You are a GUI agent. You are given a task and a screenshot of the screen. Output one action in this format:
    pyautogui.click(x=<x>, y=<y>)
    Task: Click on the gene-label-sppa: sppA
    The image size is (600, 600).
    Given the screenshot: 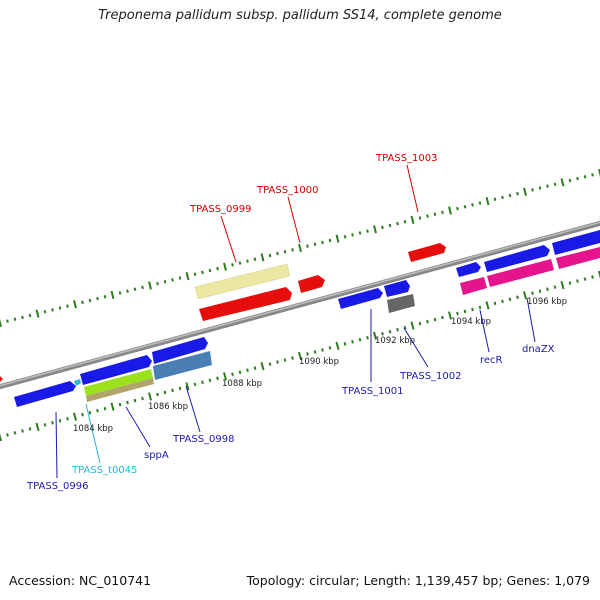 What is the action you would take?
    pyautogui.click(x=156, y=455)
    